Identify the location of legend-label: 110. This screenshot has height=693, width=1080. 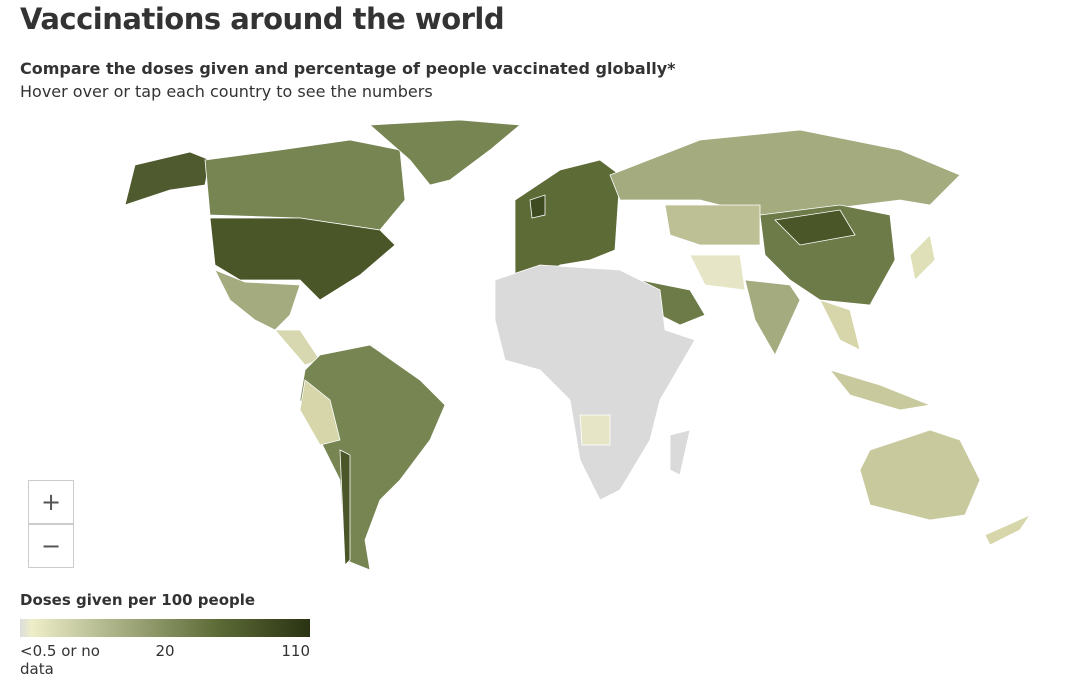
(295, 651).